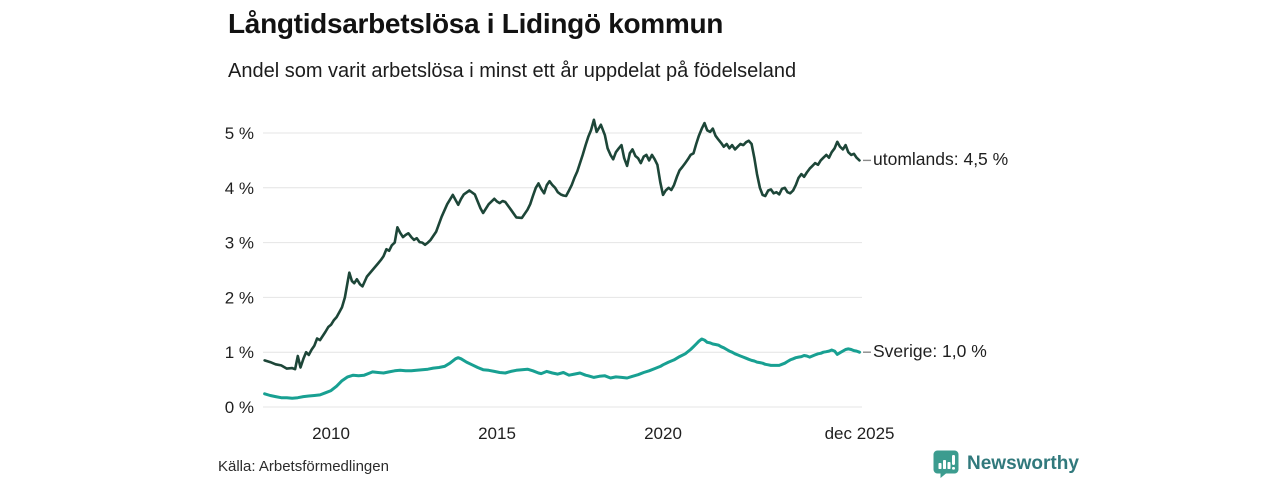 The height and width of the screenshot is (480, 1280). I want to click on series-label-sverige: Sverige: 1,0 %, so click(930, 351).